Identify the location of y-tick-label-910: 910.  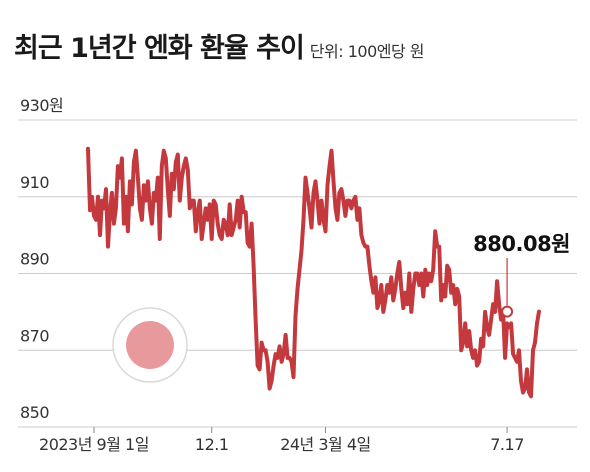
(34, 182).